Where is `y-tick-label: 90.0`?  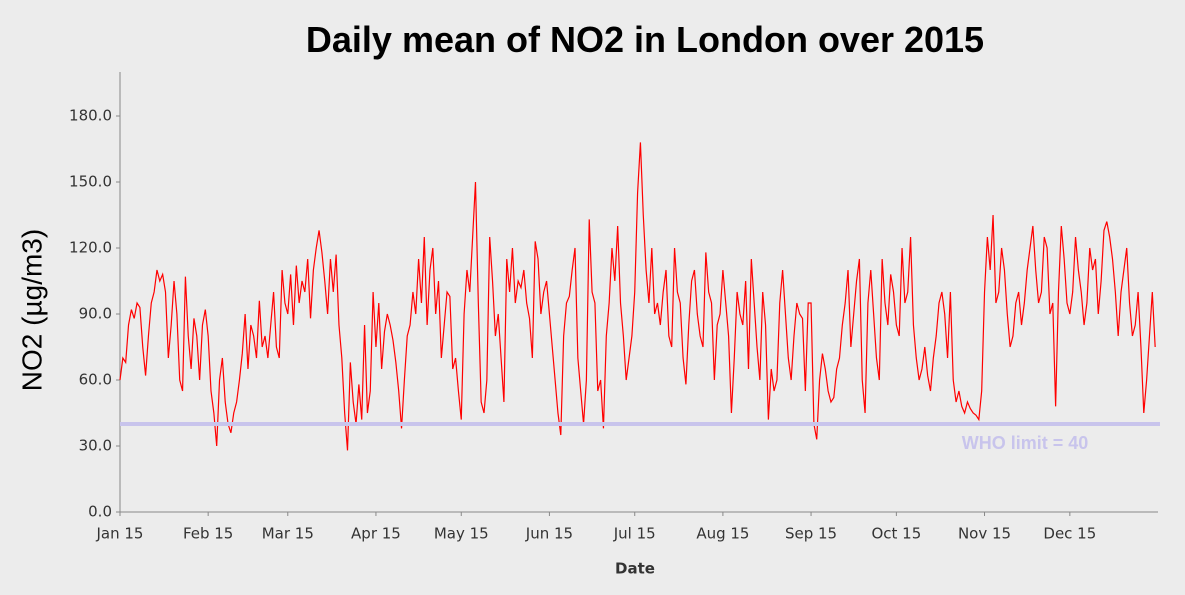
y-tick-label: 90.0 is located at coordinates (95, 314).